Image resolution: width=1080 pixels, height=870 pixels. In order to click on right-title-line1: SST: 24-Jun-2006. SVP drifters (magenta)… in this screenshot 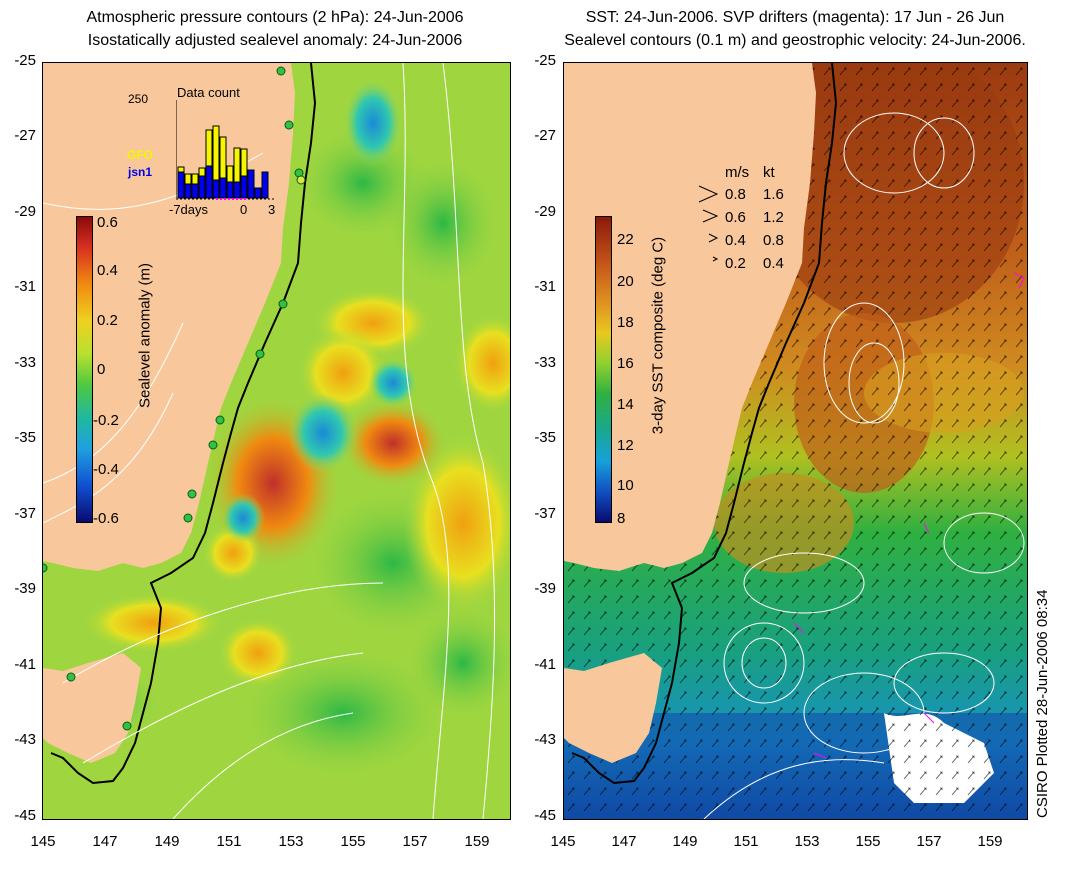, I will do `click(795, 17)`.